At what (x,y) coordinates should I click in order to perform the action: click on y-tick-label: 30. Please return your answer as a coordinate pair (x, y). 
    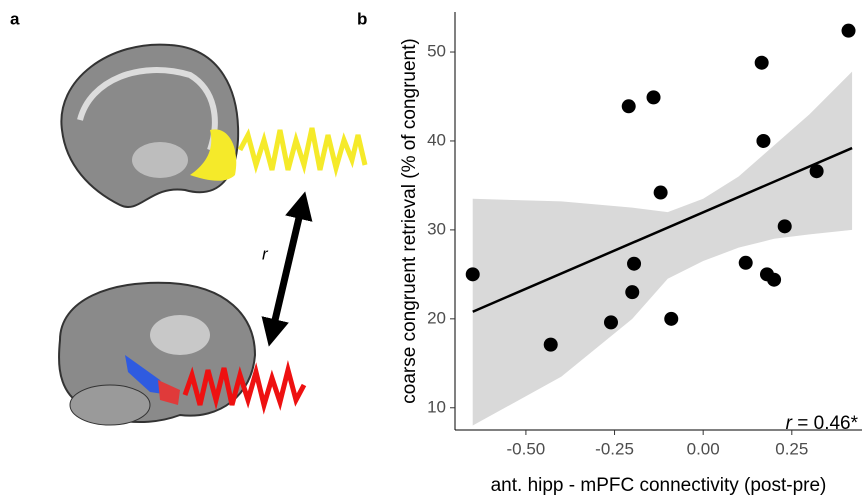
    Looking at the image, I should click on (436, 228).